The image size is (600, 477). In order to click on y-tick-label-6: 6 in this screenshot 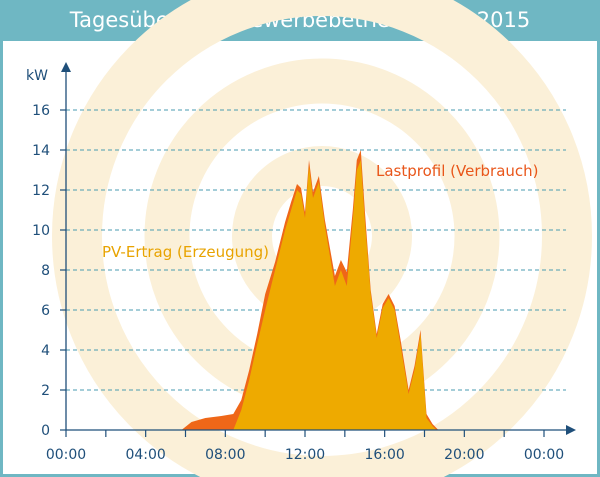, I will do `click(45, 311)`.